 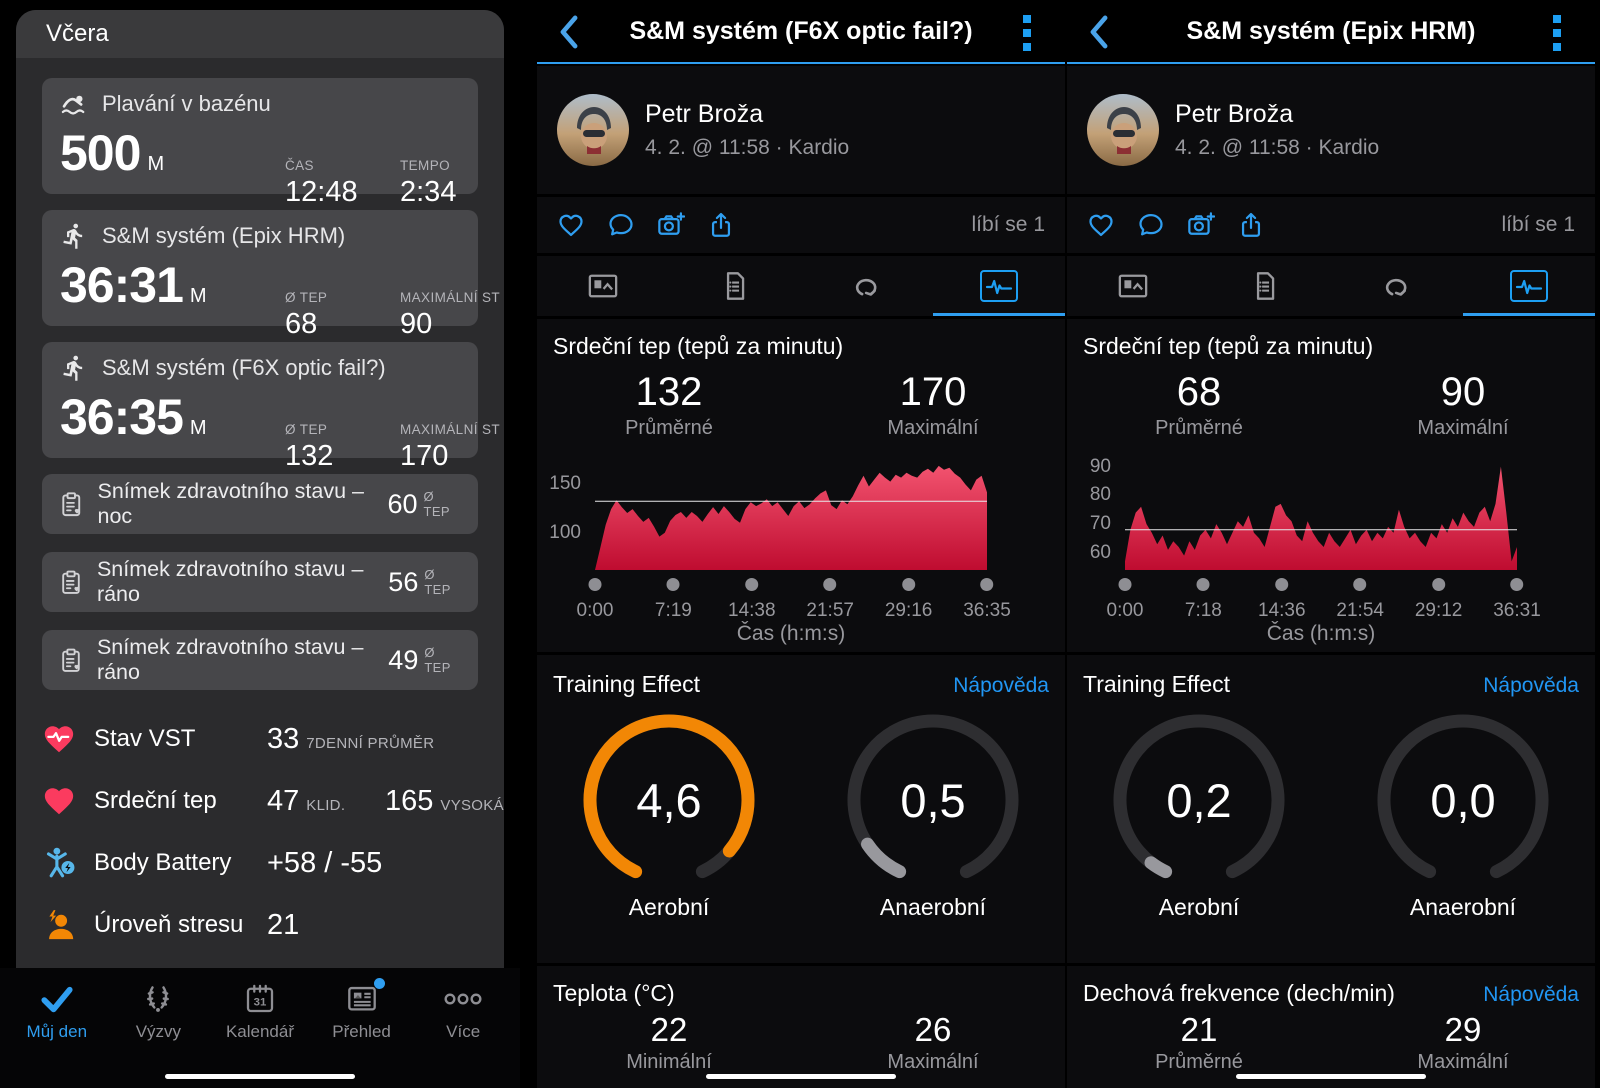 I want to click on hr-average-value: 132, so click(x=669, y=392).